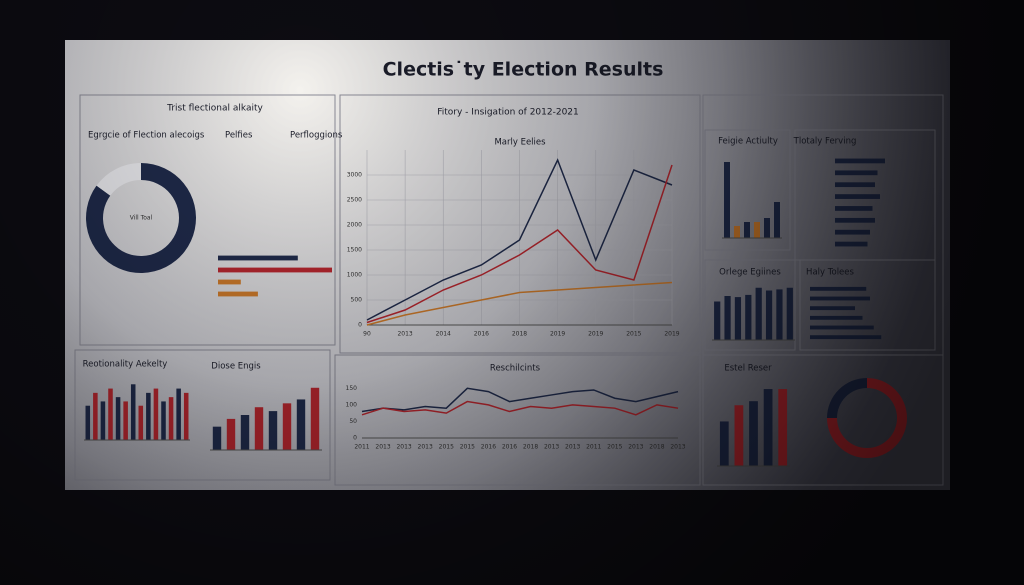 The width and height of the screenshot is (1024, 585). Describe the element at coordinates (361, 447) in the screenshot. I see `x-tick-label: 2011` at that location.